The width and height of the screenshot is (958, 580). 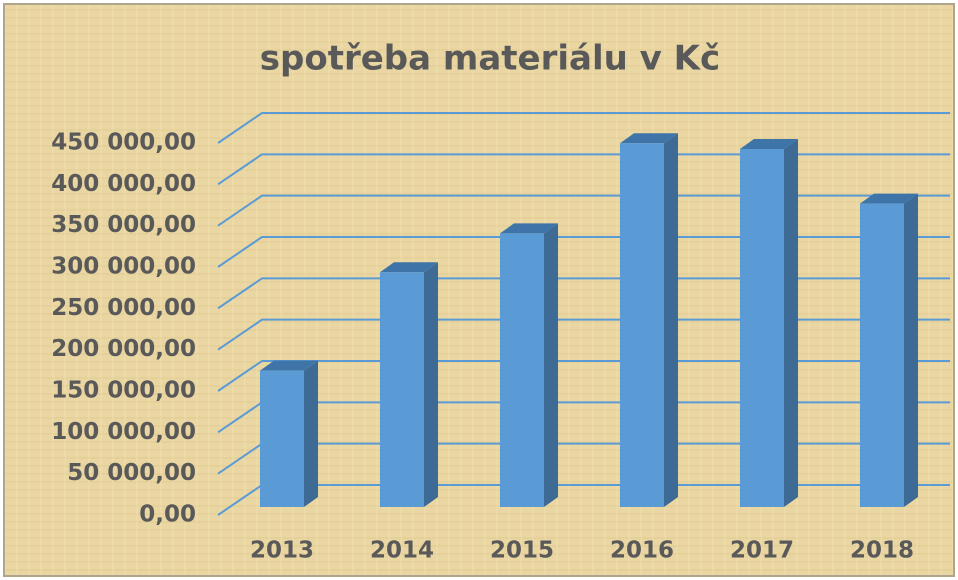 I want to click on y-tick-label: 400 000,00, so click(x=123, y=184).